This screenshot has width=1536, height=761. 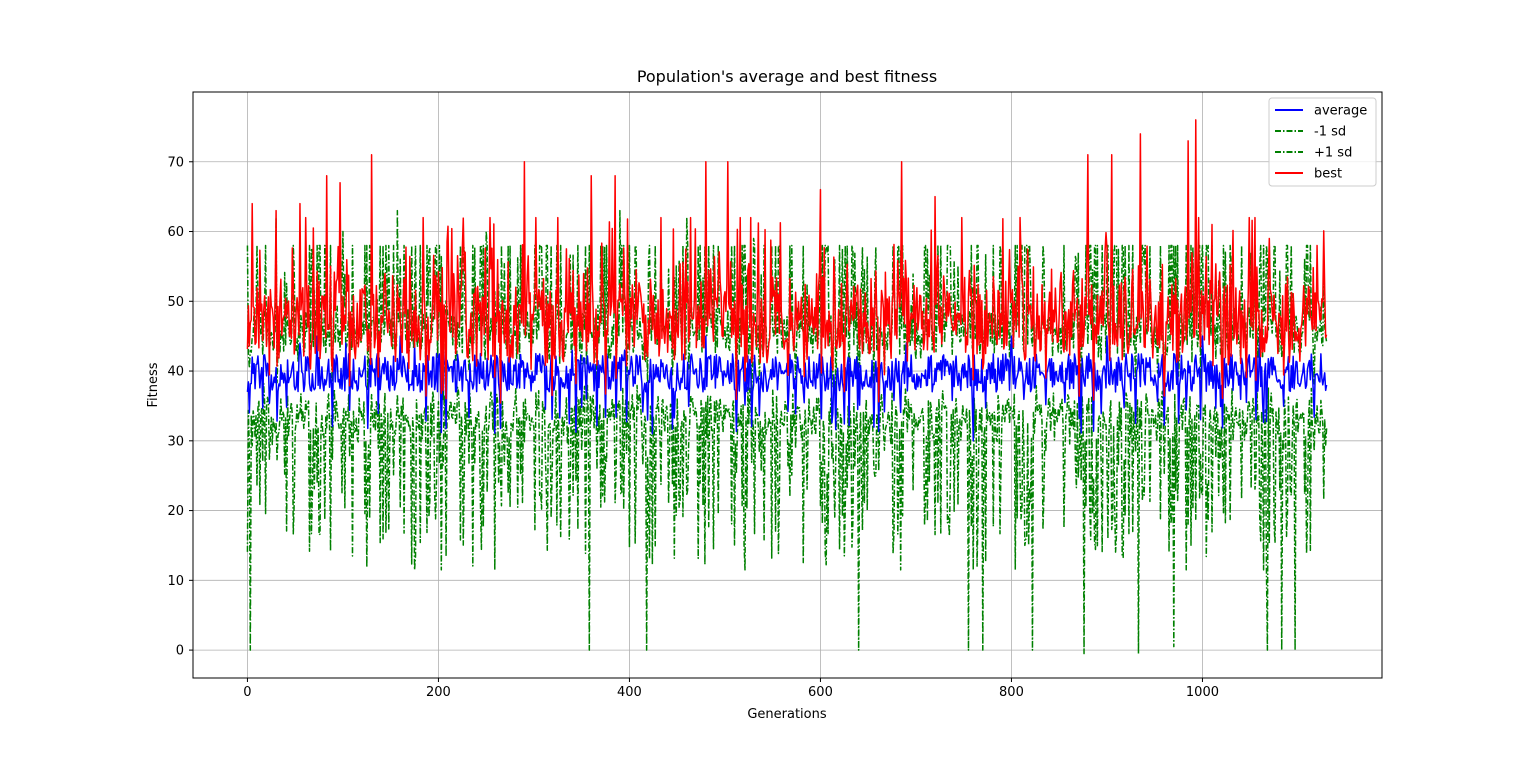 What do you see at coordinates (175, 581) in the screenshot?
I see `y-tick-label: 10` at bounding box center [175, 581].